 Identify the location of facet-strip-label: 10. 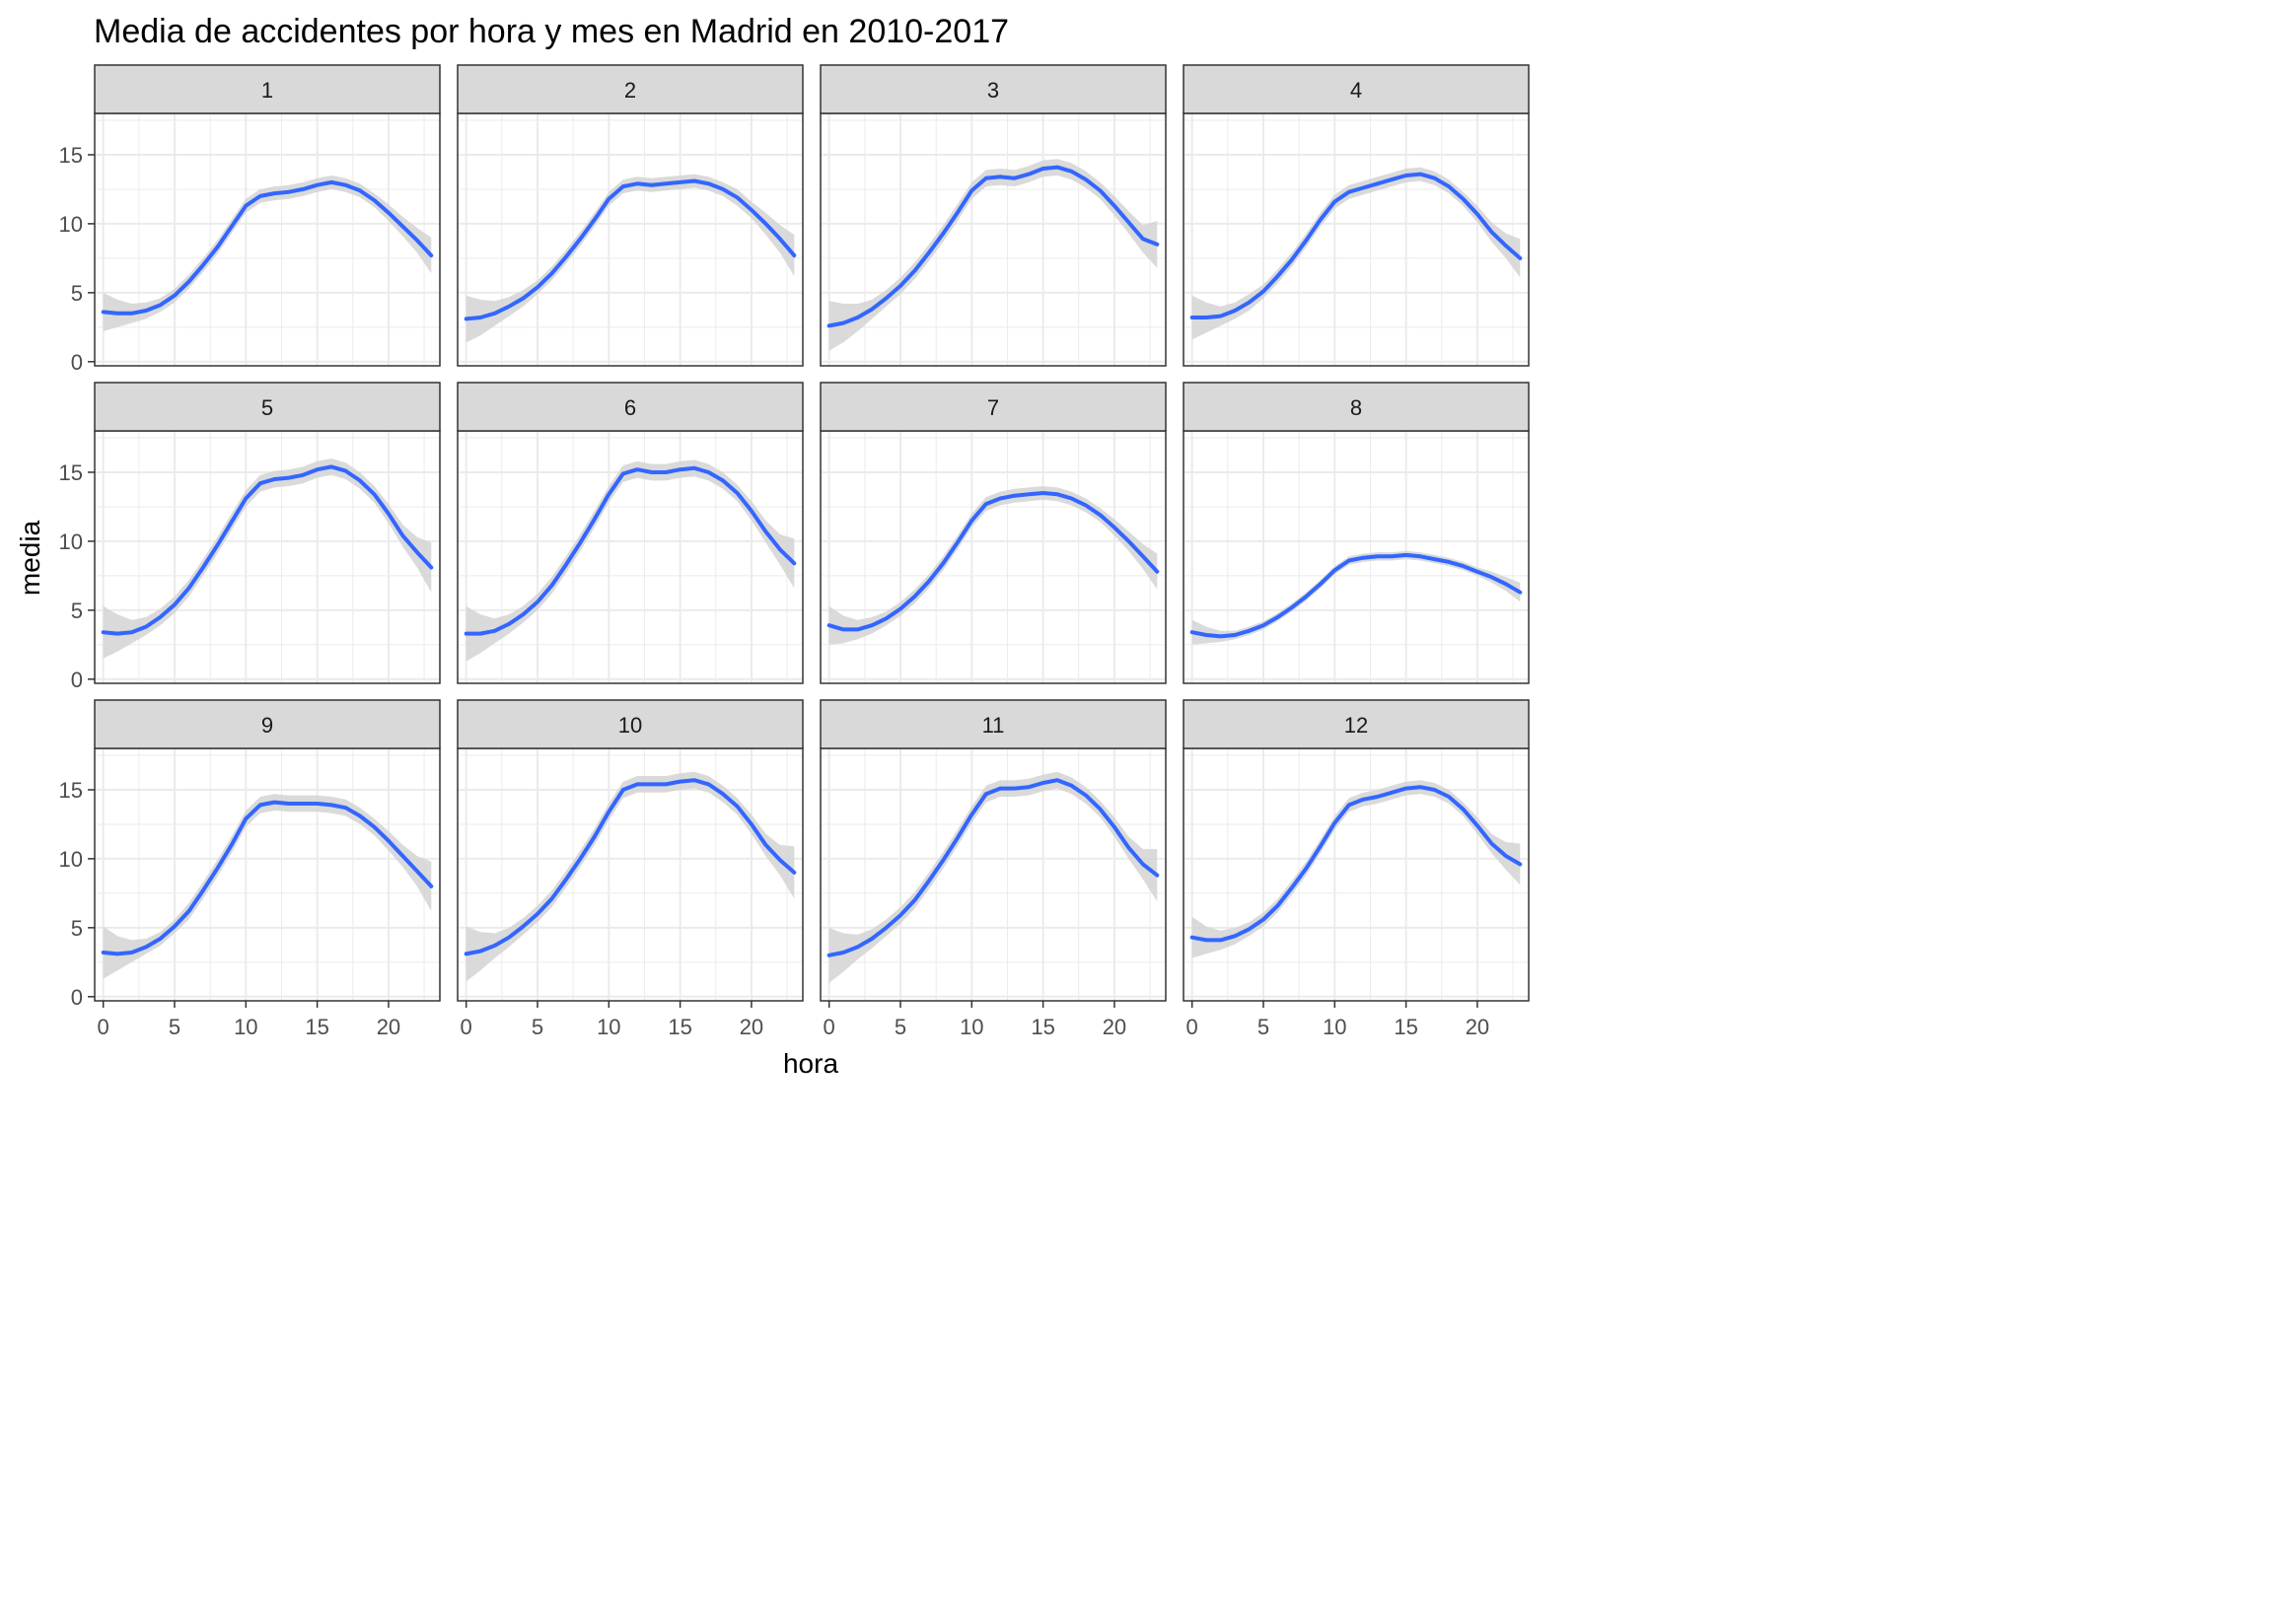
(630, 725).